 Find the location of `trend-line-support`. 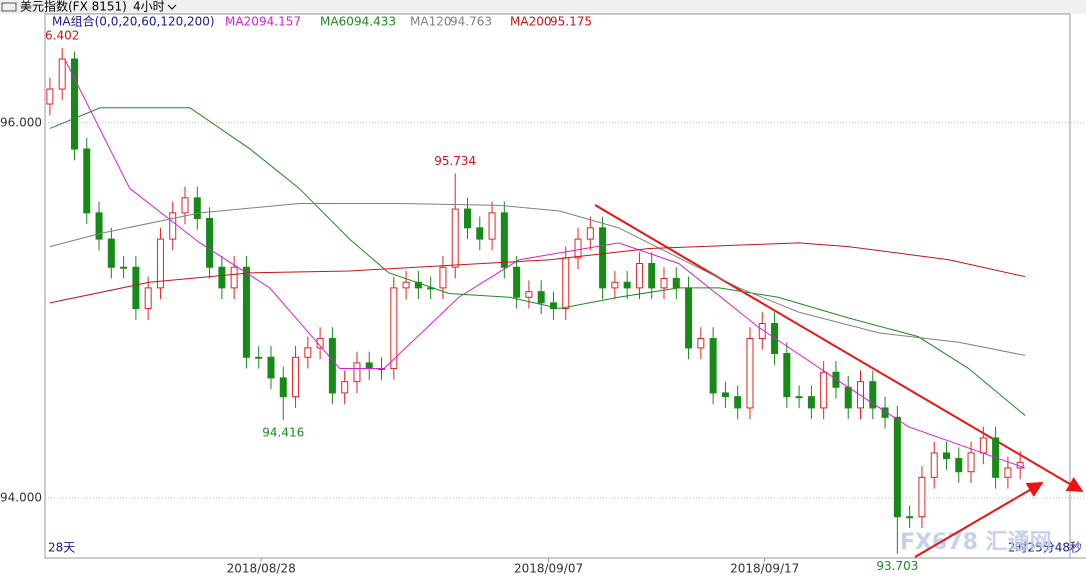

trend-line-support is located at coordinates (979, 519).